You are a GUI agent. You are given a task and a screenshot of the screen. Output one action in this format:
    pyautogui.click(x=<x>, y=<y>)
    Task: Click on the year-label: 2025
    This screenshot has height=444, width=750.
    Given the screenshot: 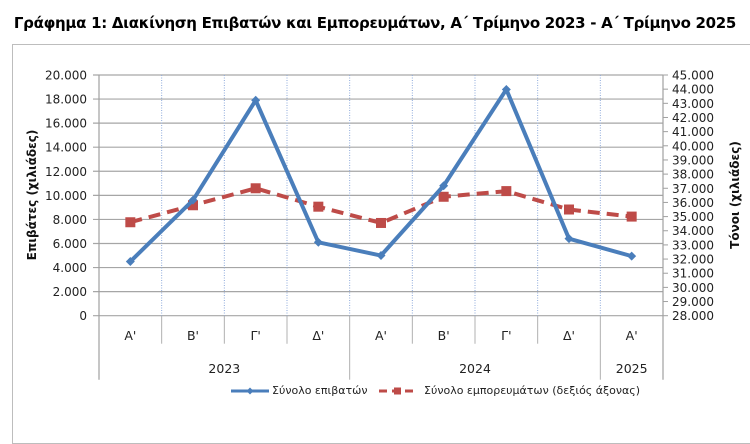 What is the action you would take?
    pyautogui.click(x=632, y=368)
    